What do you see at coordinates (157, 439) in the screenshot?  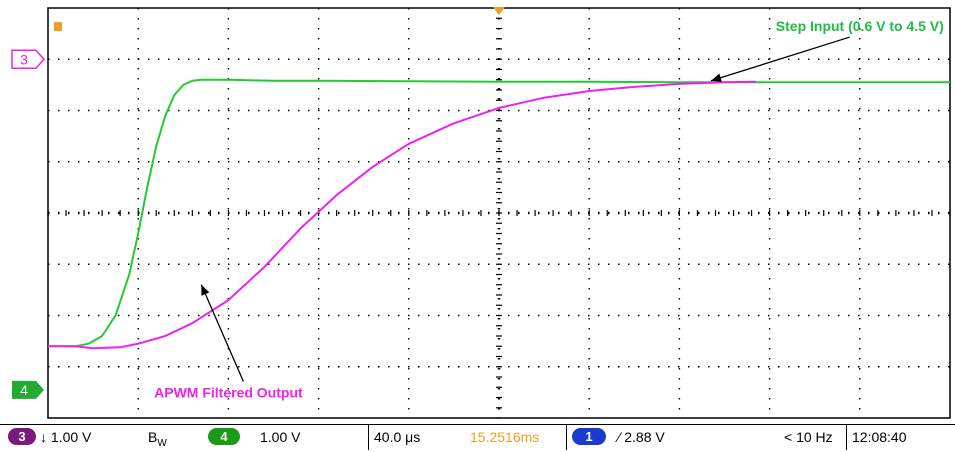 I see `bandwidth-limit: BW` at bounding box center [157, 439].